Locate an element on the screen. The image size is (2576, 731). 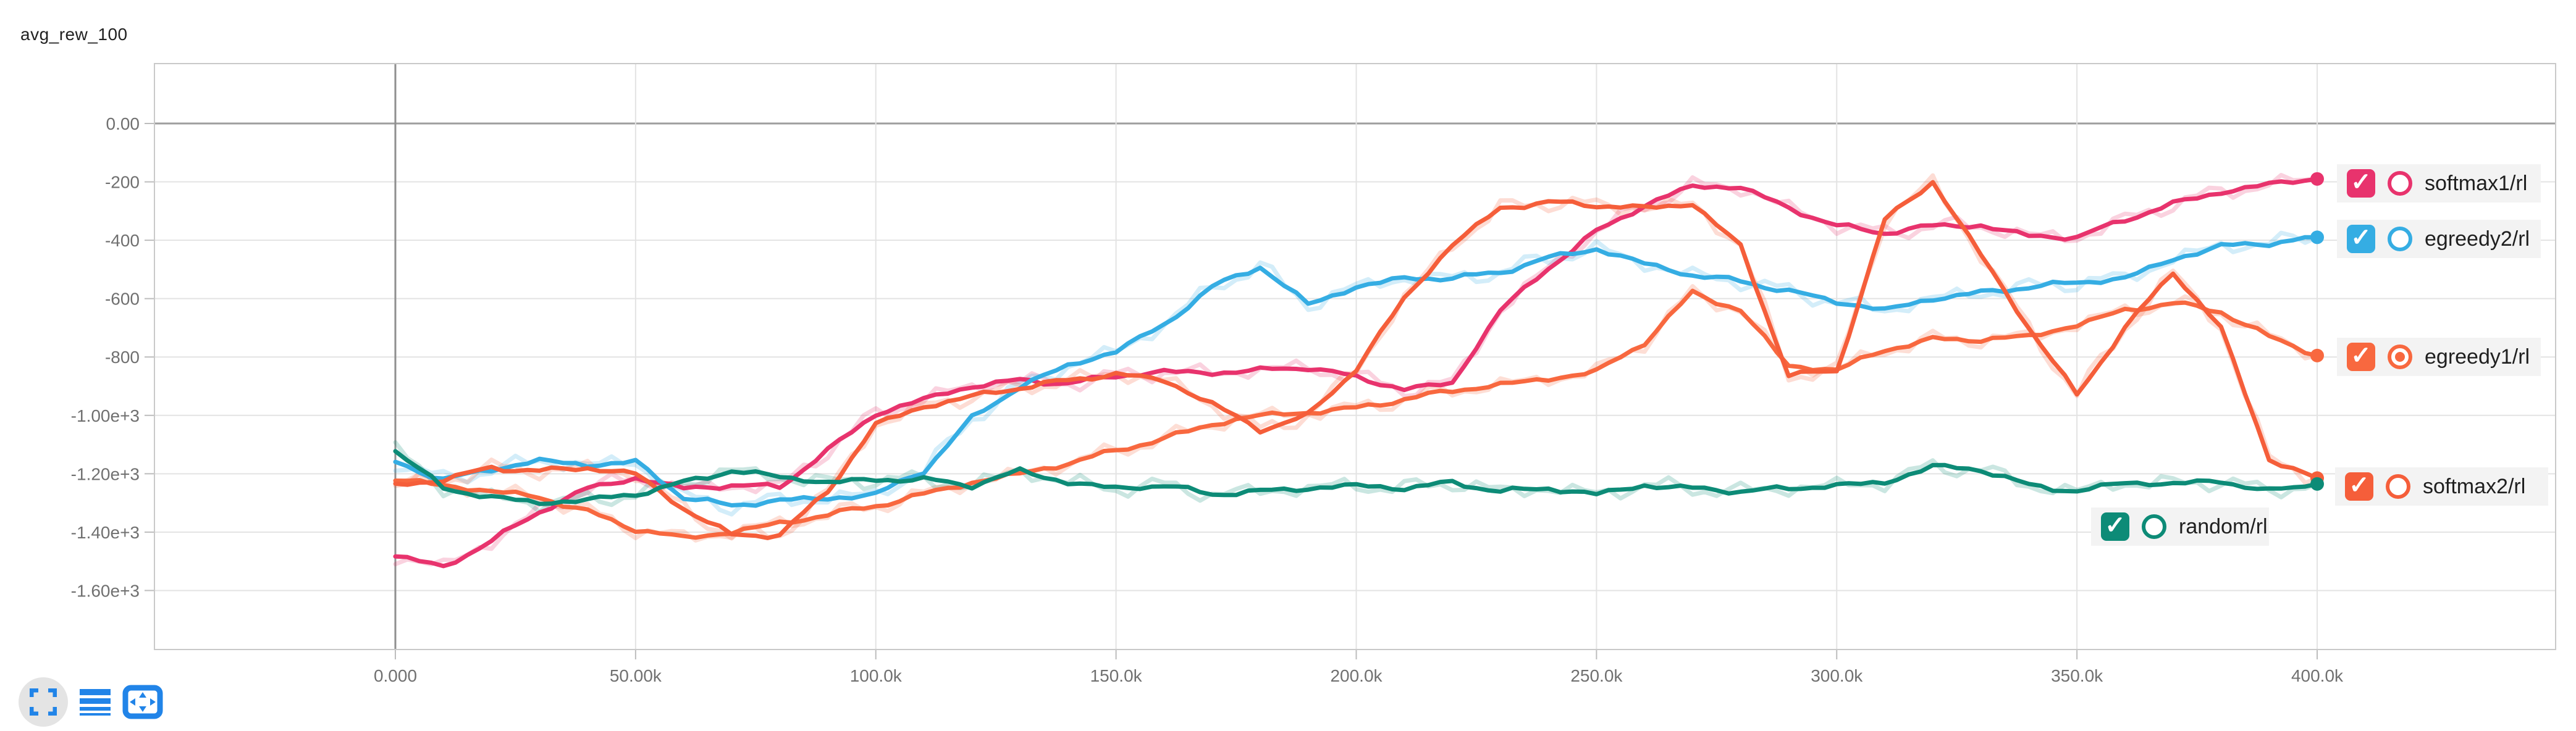
y-tick-label: -600 is located at coordinates (122, 299).